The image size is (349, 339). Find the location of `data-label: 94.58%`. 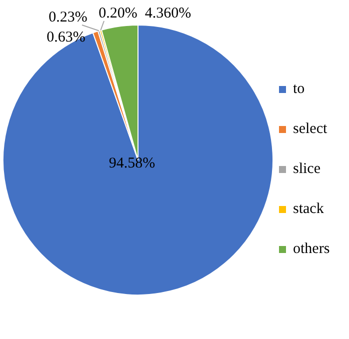

data-label: 94.58% is located at coordinates (132, 163).